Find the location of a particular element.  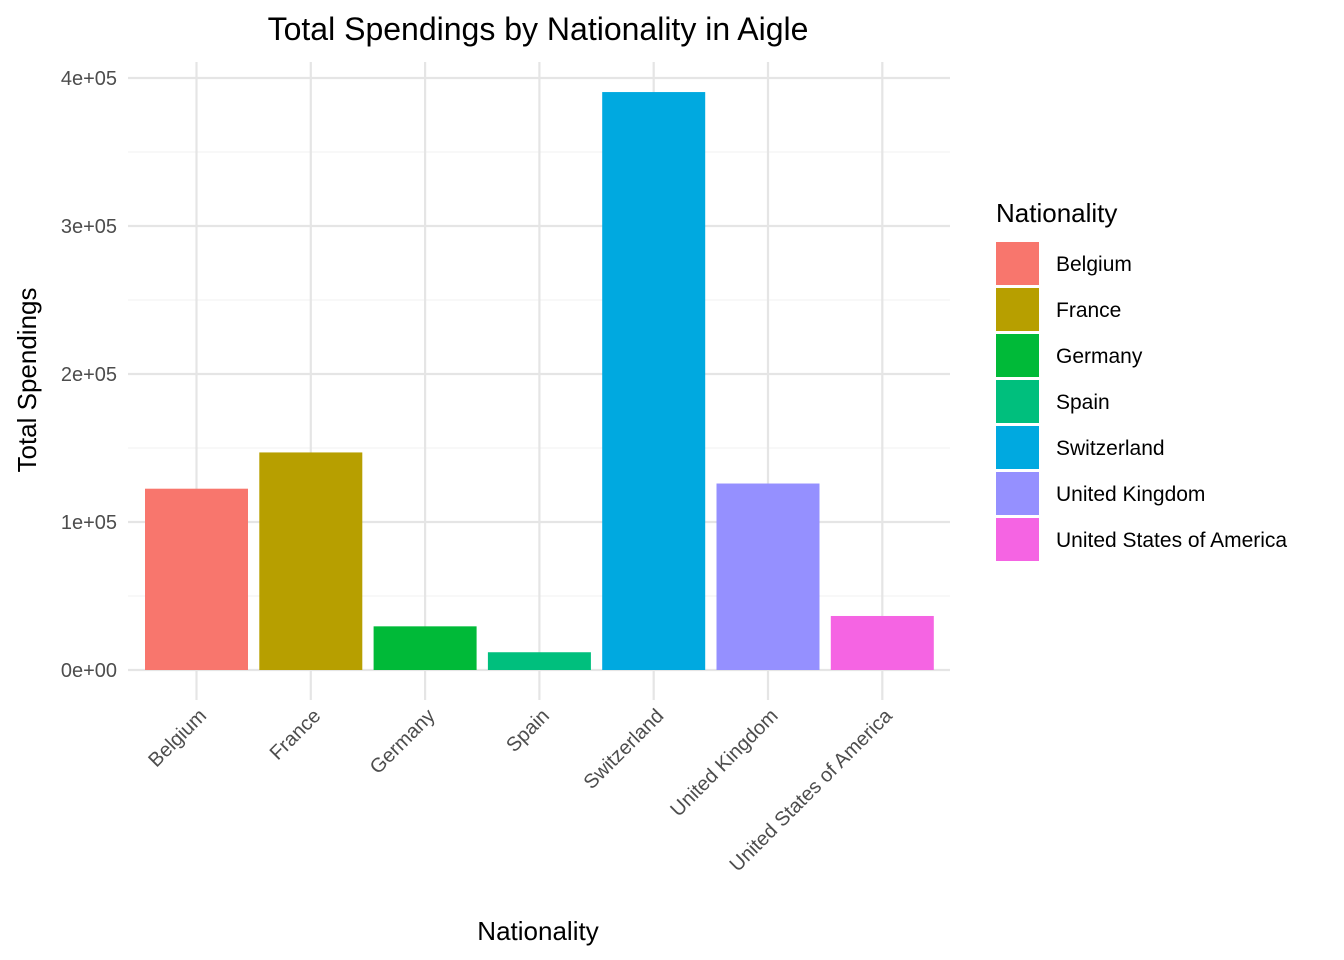

legend-title: Nationality is located at coordinates (1056, 213).